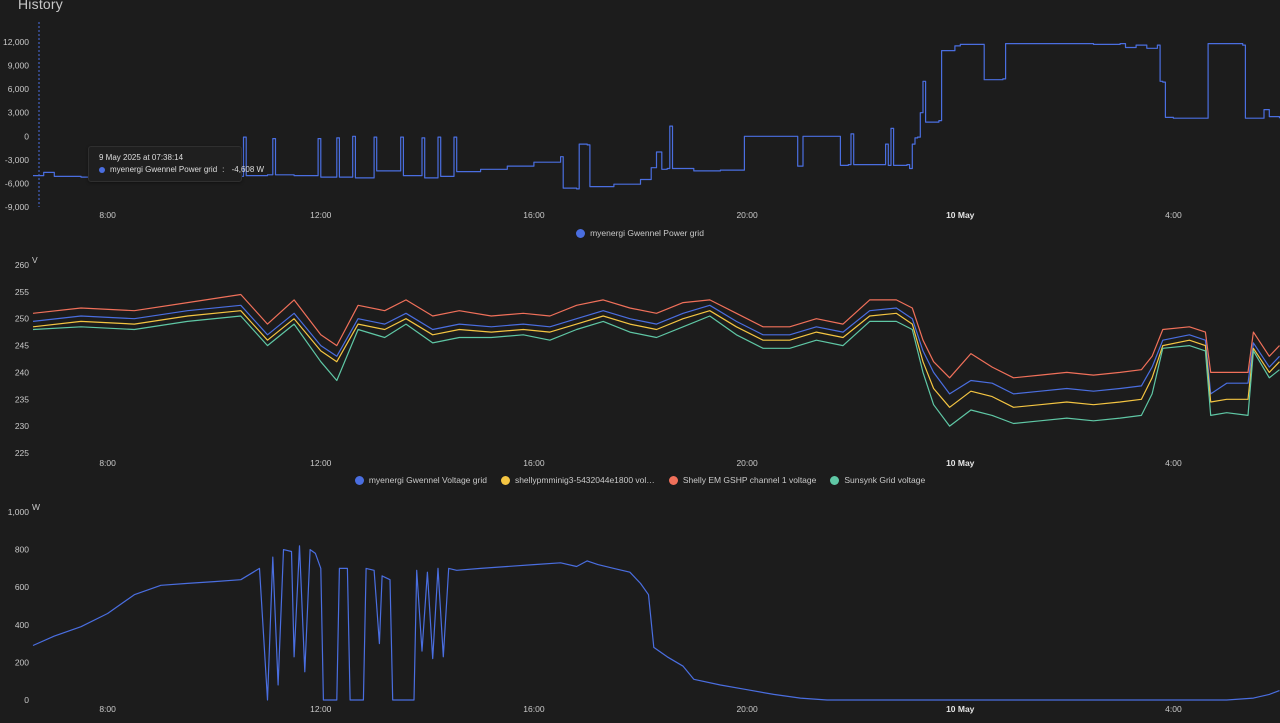 This screenshot has height=723, width=1280. I want to click on y-tick-label: -3,000, so click(17, 160).